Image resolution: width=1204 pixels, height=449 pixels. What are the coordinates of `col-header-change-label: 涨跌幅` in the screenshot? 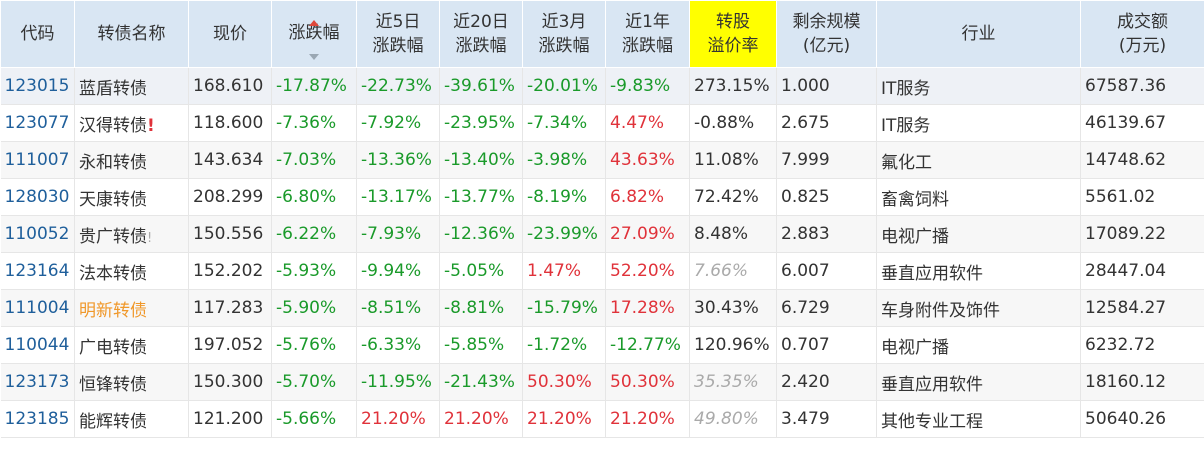 It's located at (314, 33).